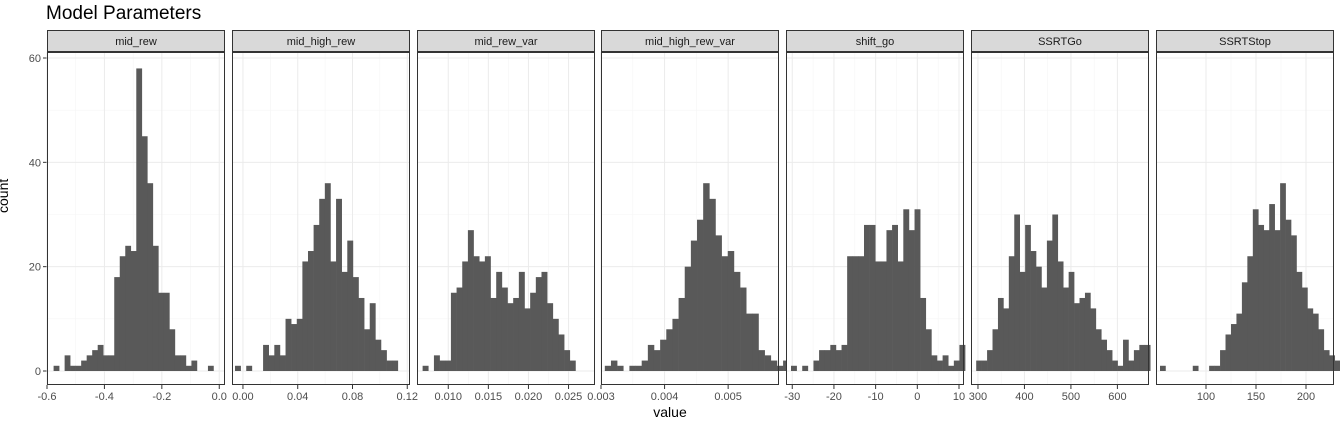 Image resolution: width=1340 pixels, height=426 pixels. Describe the element at coordinates (1024, 397) in the screenshot. I see `x-tick-label: 400` at that location.